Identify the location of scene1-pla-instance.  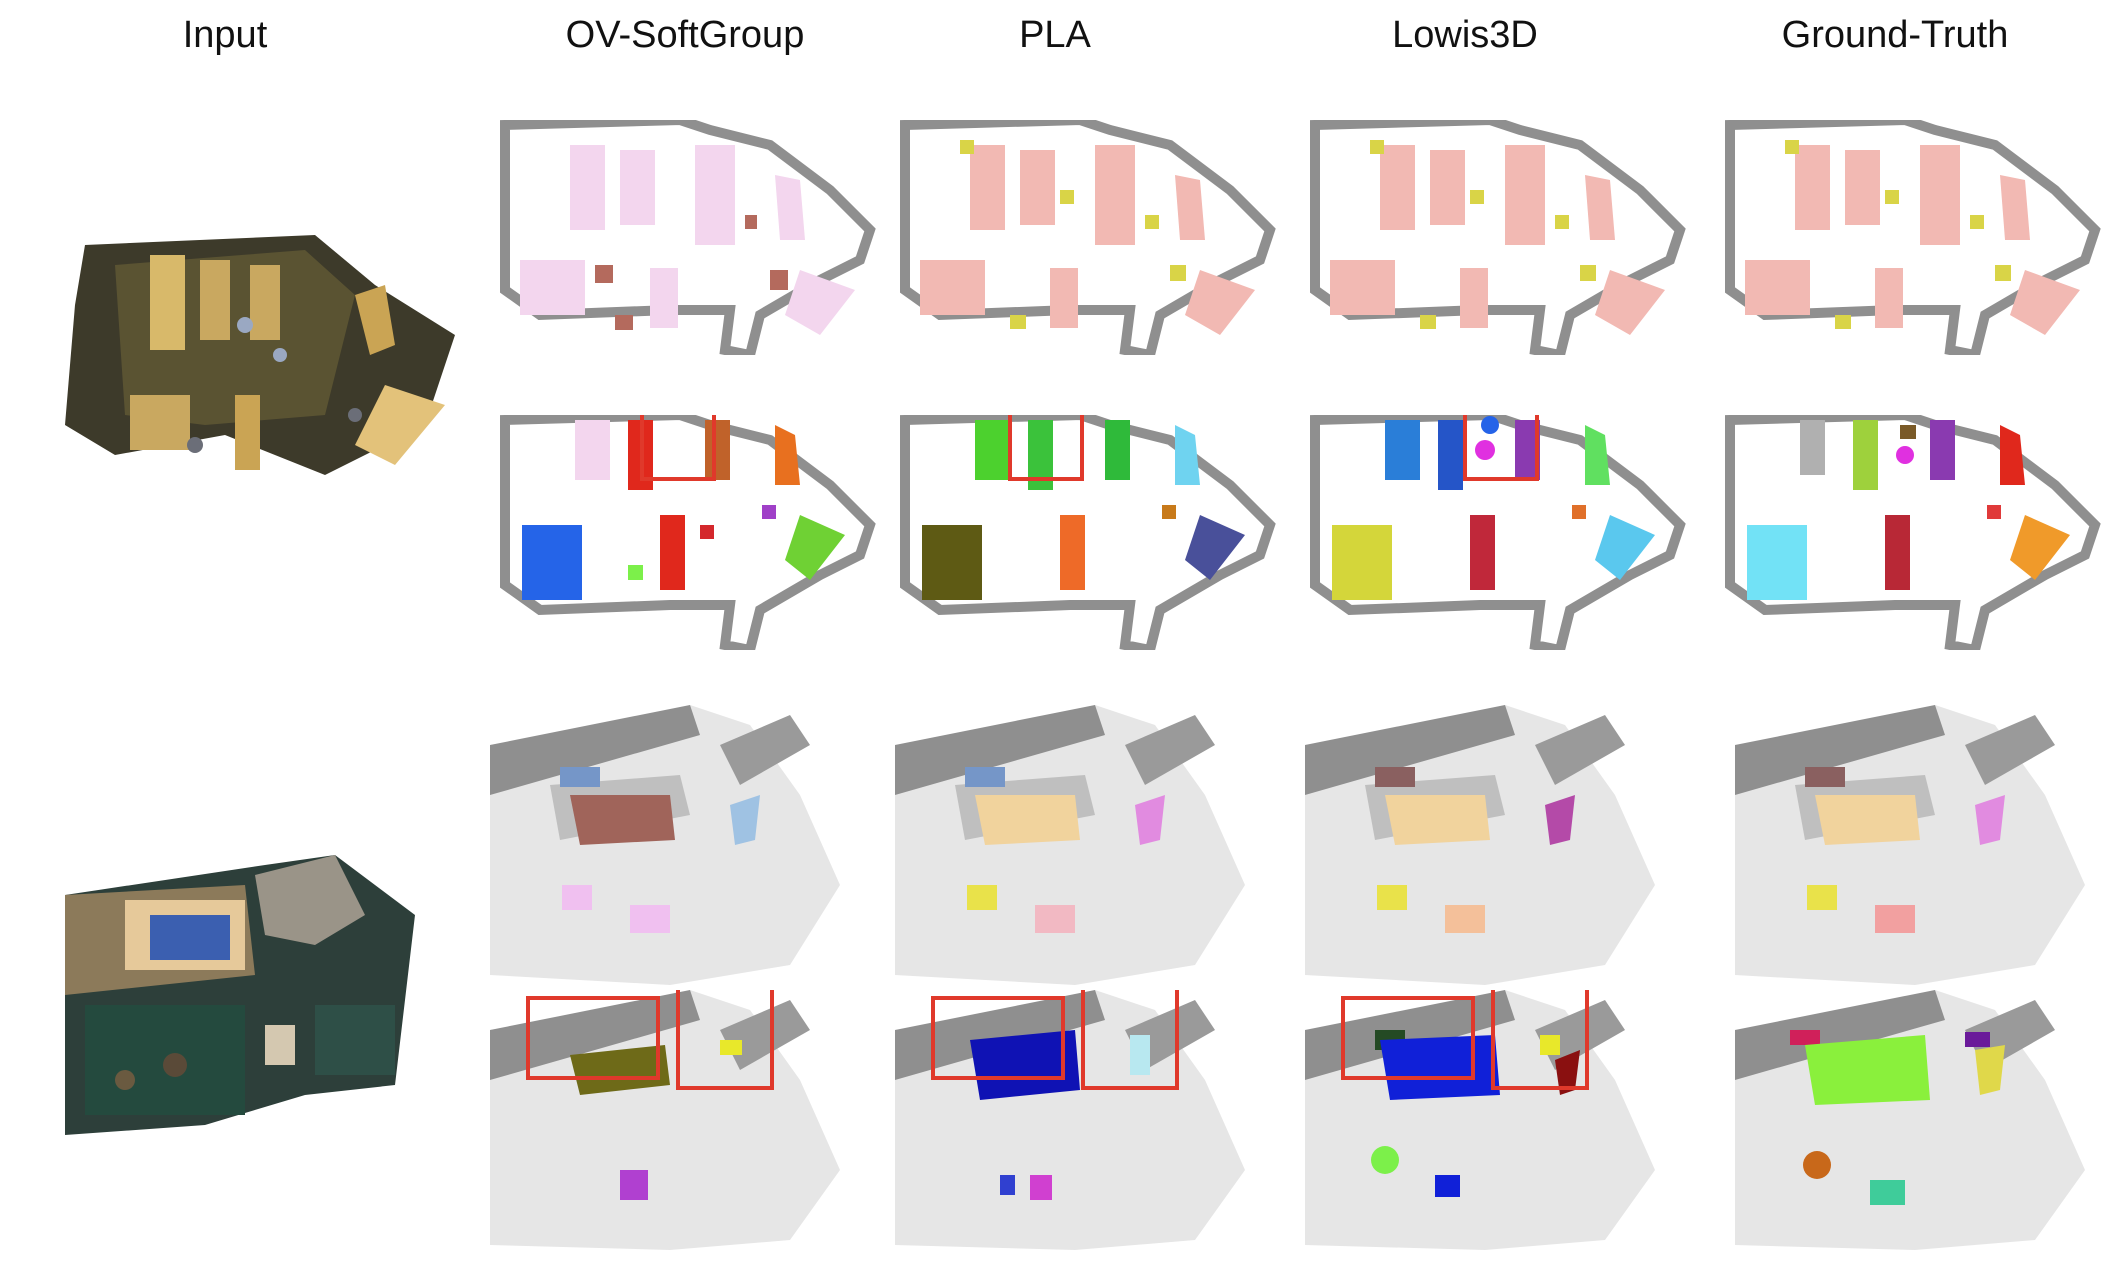
(1090, 532).